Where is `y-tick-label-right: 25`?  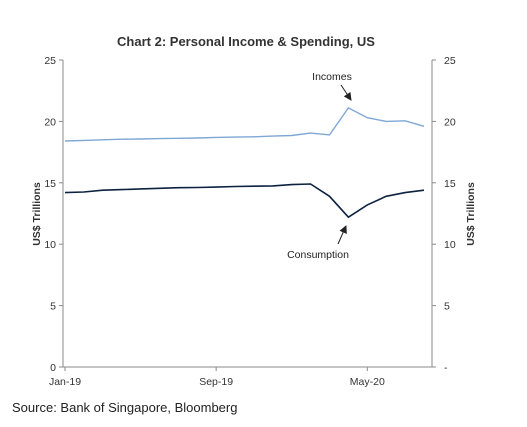 y-tick-label-right: 25 is located at coordinates (450, 61).